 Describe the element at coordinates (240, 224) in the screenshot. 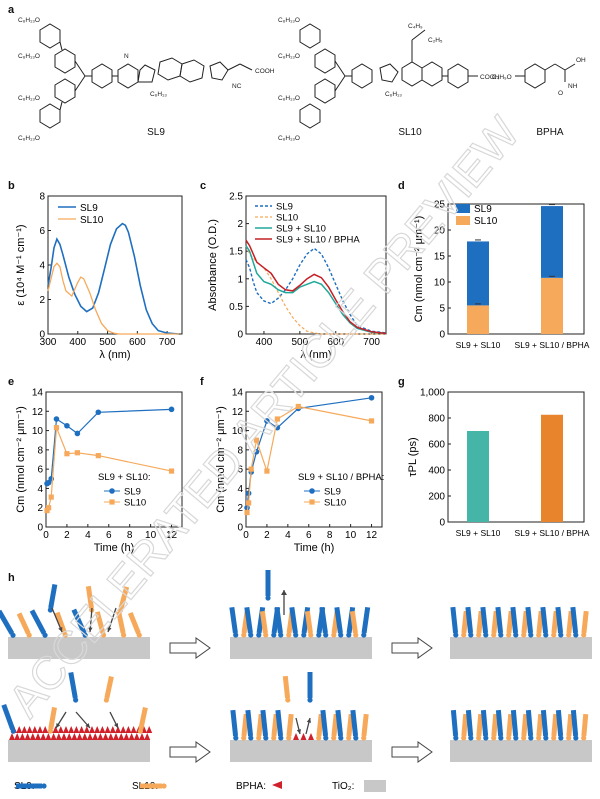

I see `chart-c-ytick-label: 2` at that location.